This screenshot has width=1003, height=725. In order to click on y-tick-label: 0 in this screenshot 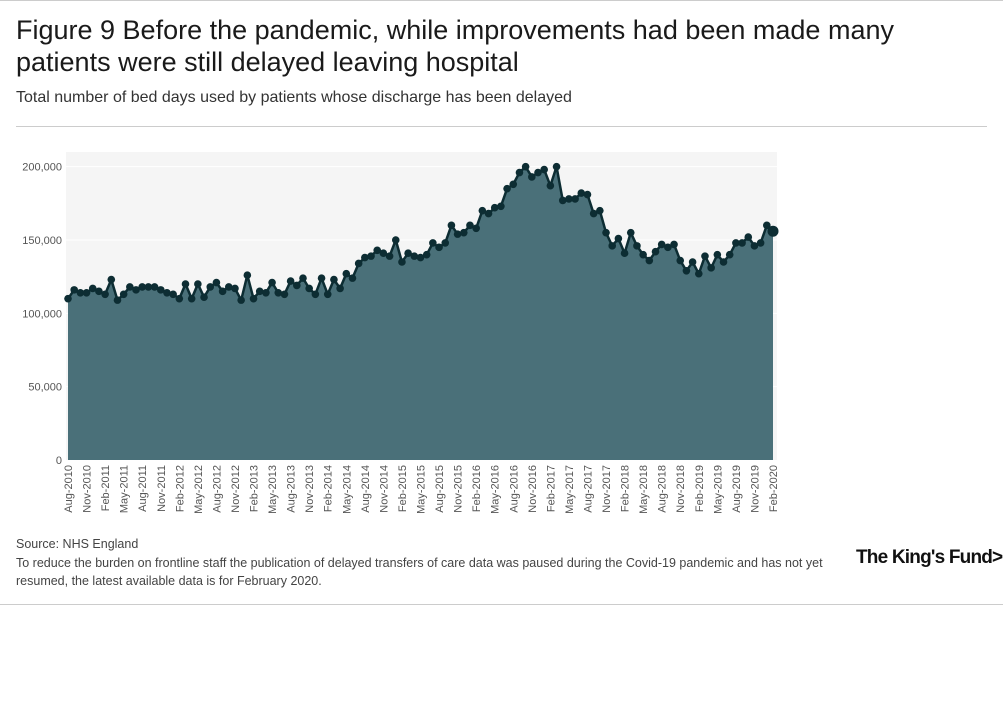, I will do `click(59, 461)`.